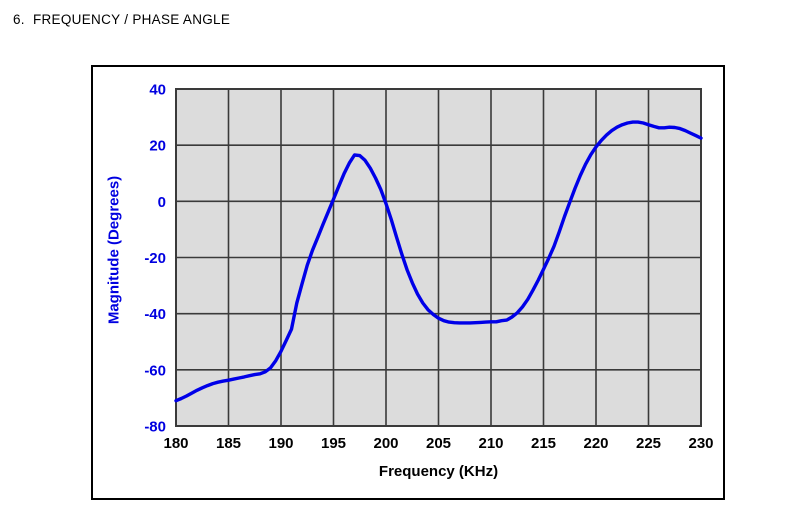  I want to click on x-tick-label: 230, so click(700, 443).